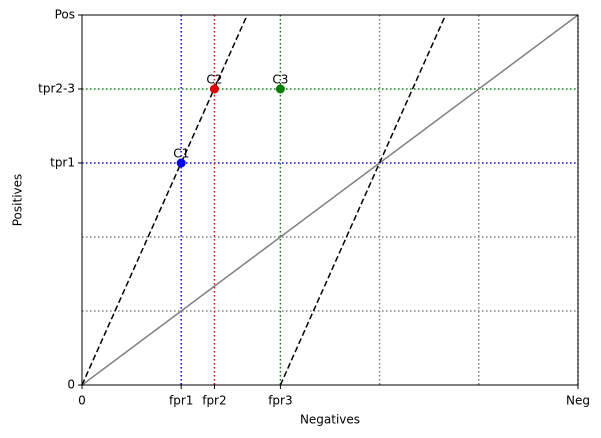  What do you see at coordinates (280, 401) in the screenshot?
I see `x-tick-label: fpr3` at bounding box center [280, 401].